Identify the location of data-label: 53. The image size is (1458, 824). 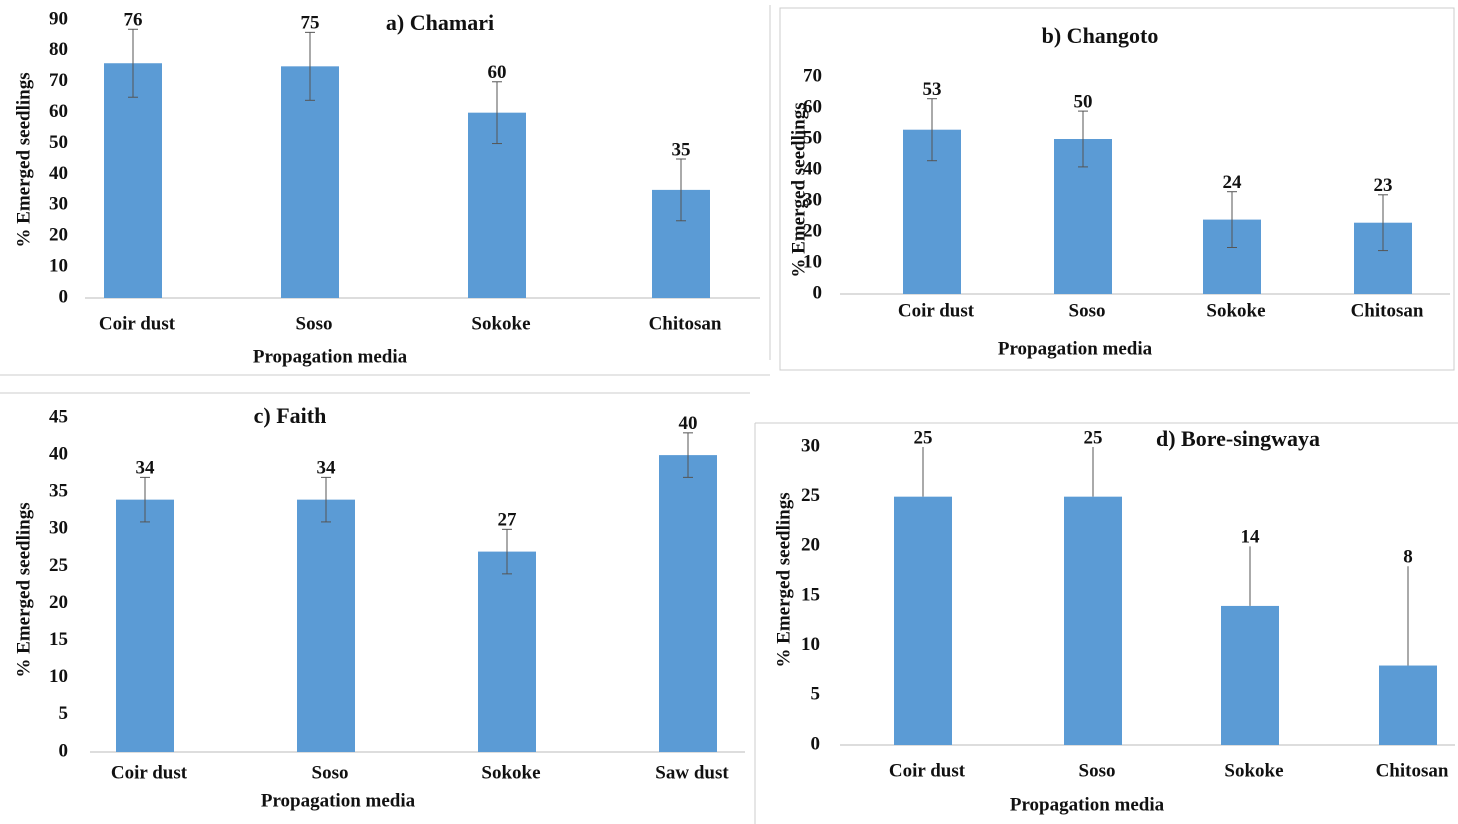
(932, 89).